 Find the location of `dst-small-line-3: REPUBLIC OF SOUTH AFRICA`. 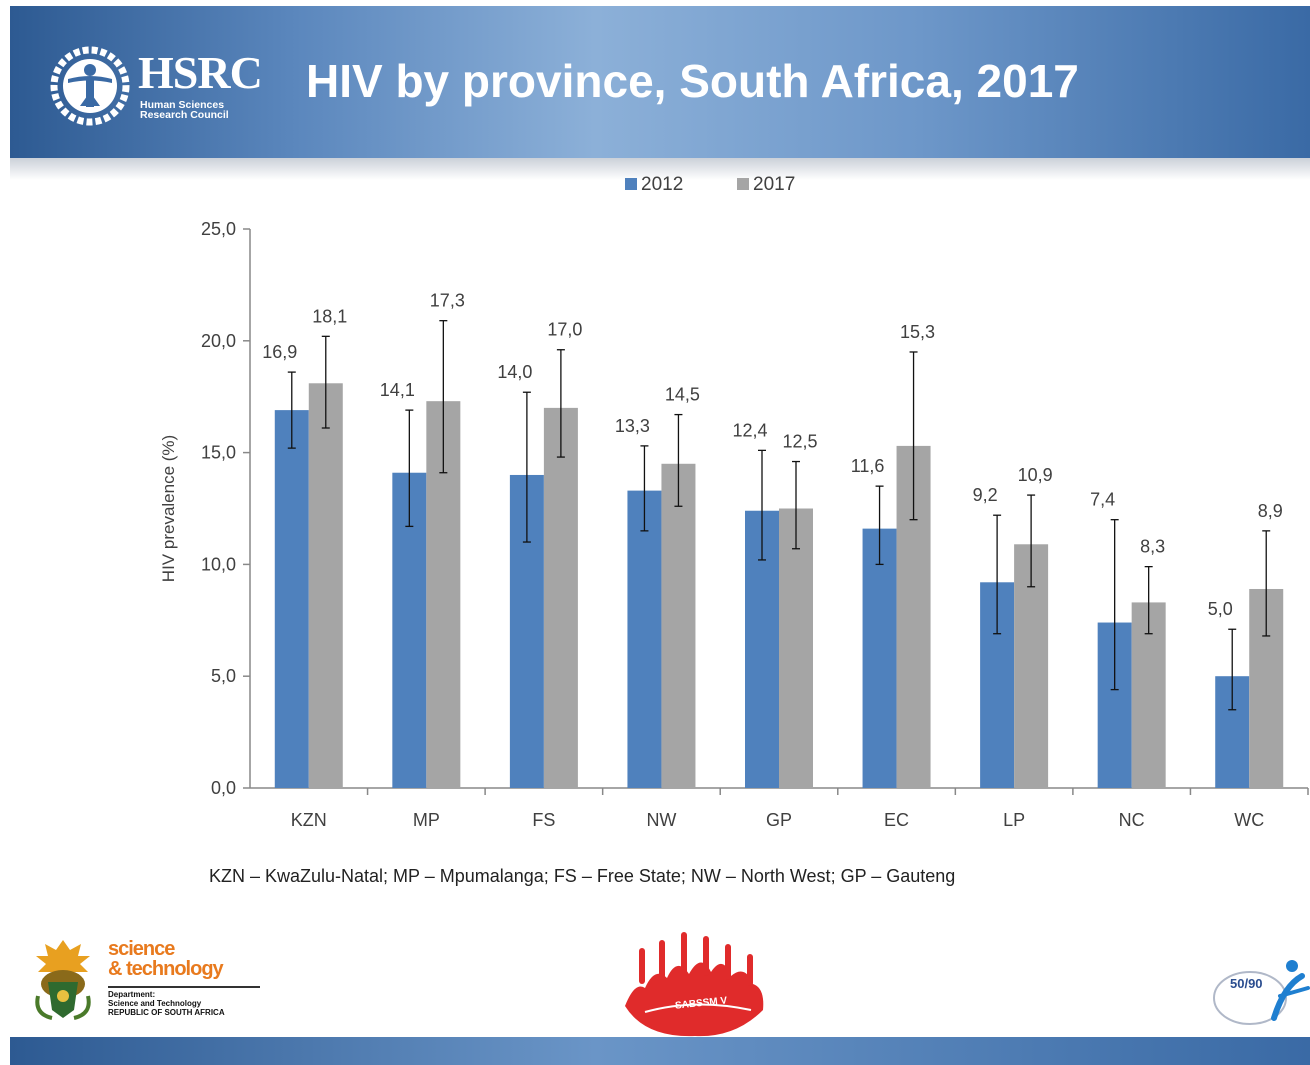

dst-small-line-3: REPUBLIC OF SOUTH AFRICA is located at coordinates (166, 1012).